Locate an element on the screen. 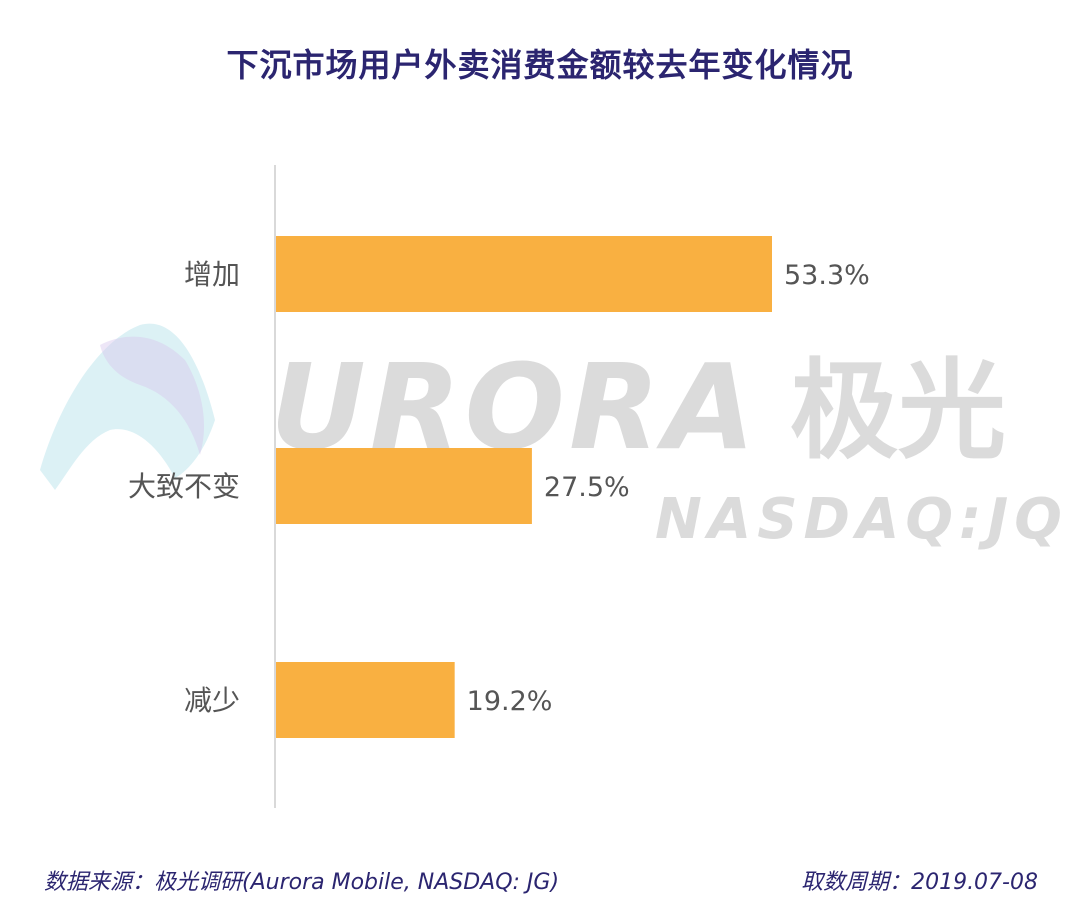 The width and height of the screenshot is (1080, 902). category-label: 大致不变 is located at coordinates (184, 486).